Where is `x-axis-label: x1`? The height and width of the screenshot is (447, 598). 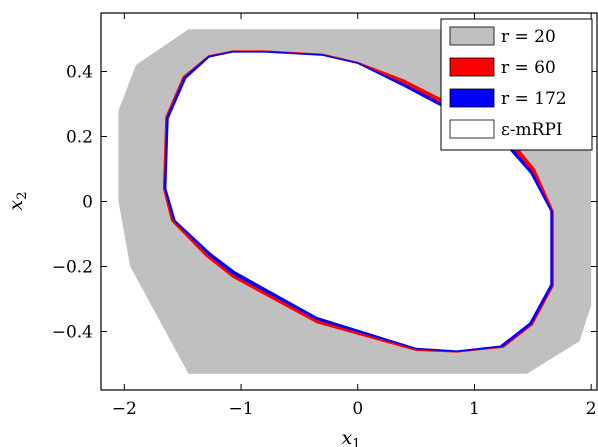
x-axis-label: x1 is located at coordinates (351, 437).